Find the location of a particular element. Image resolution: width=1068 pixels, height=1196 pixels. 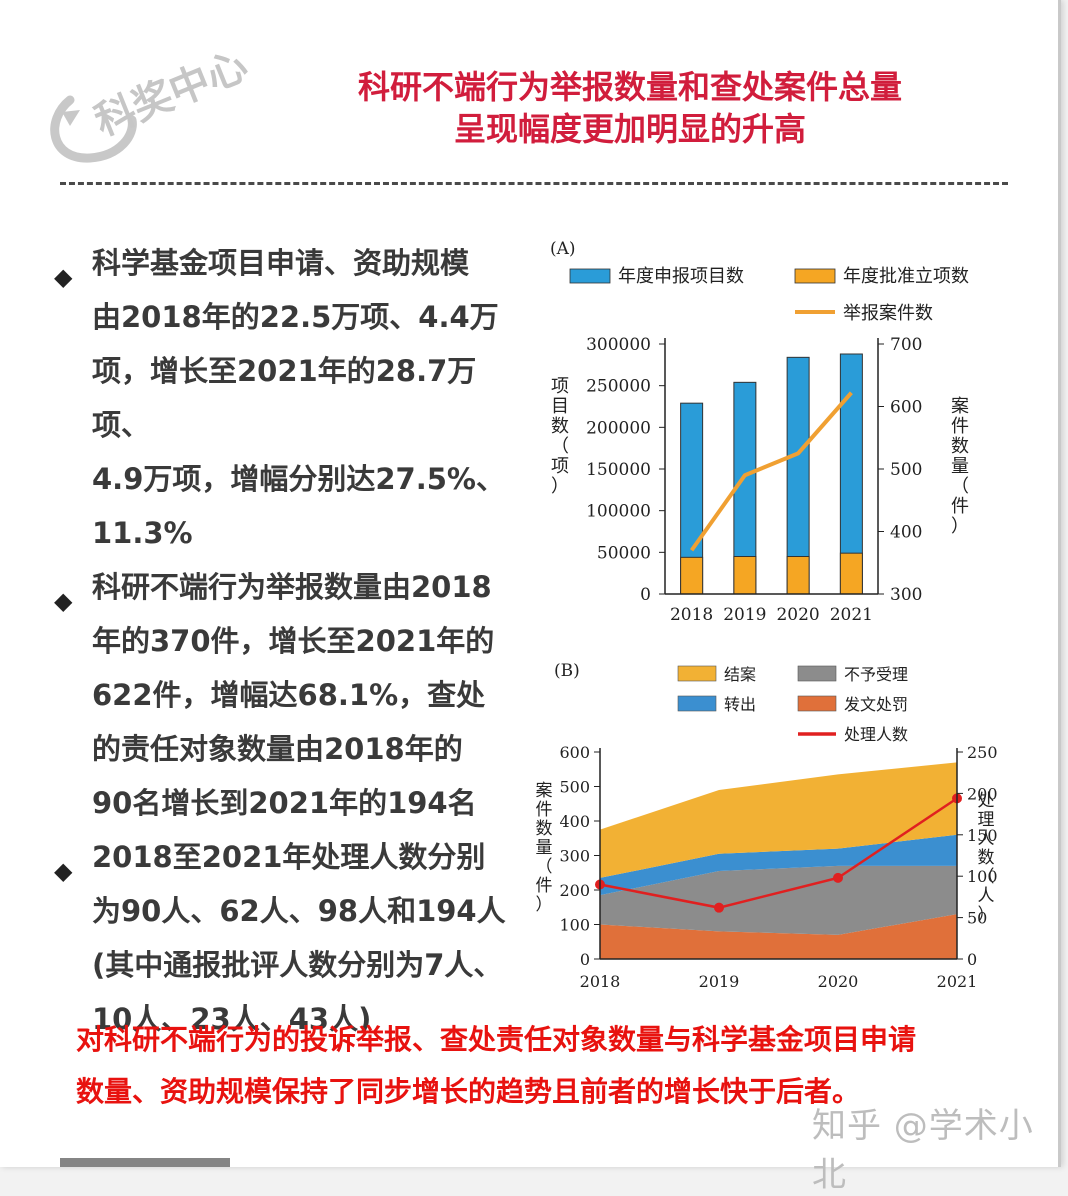

page-title: 科研不端行为举报数量和查处案件总量 呈现幅度更加明显的升高 is located at coordinates (630, 108).